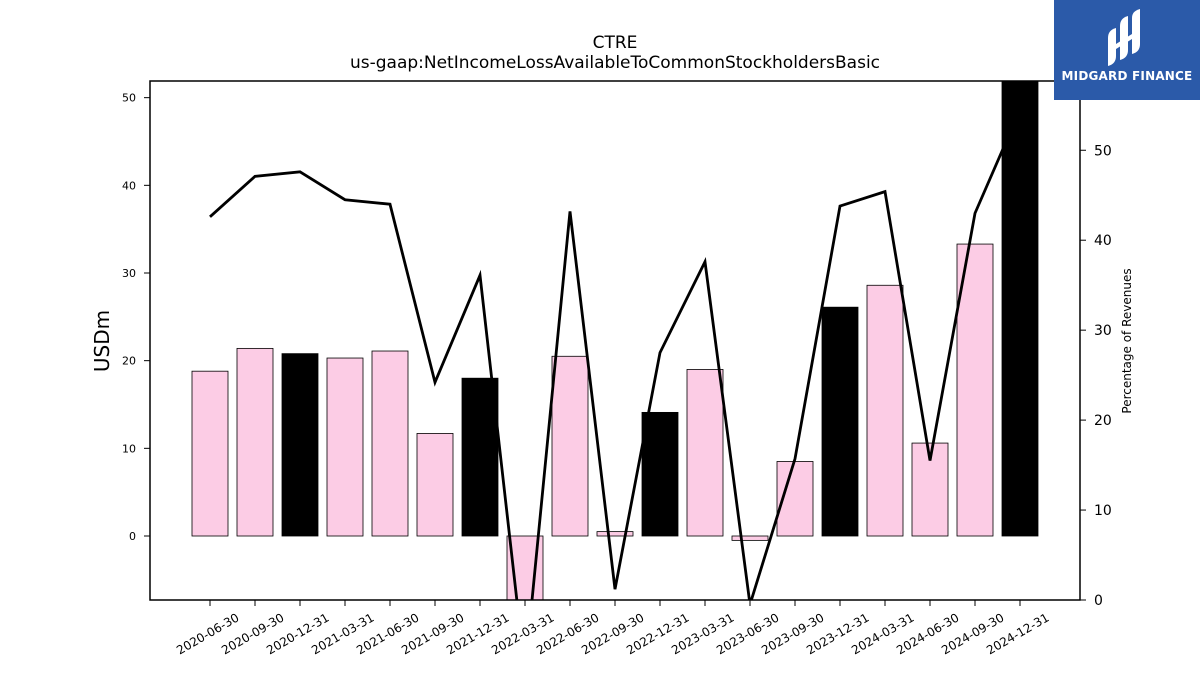 The width and height of the screenshot is (1200, 675). Describe the element at coordinates (1103, 331) in the screenshot. I see `y2-tick-label: 30` at that location.